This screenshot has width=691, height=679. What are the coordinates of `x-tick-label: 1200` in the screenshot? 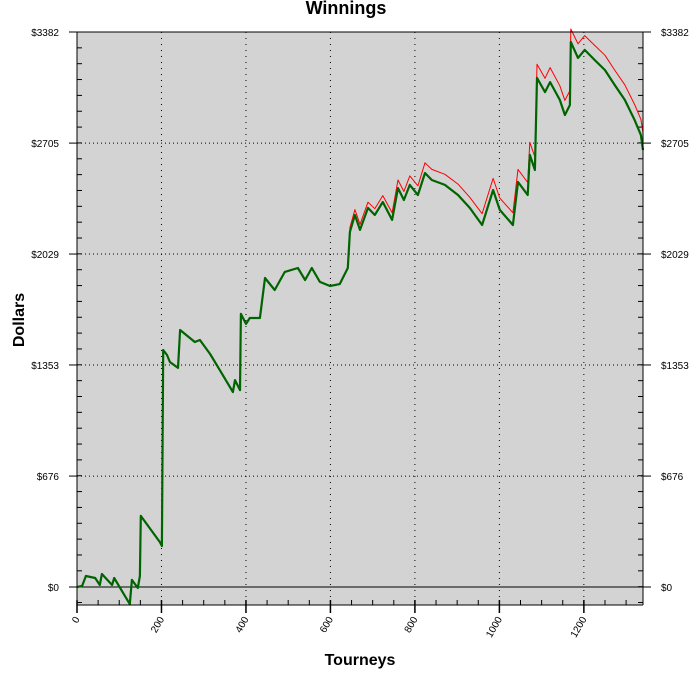 It's located at (579, 627).